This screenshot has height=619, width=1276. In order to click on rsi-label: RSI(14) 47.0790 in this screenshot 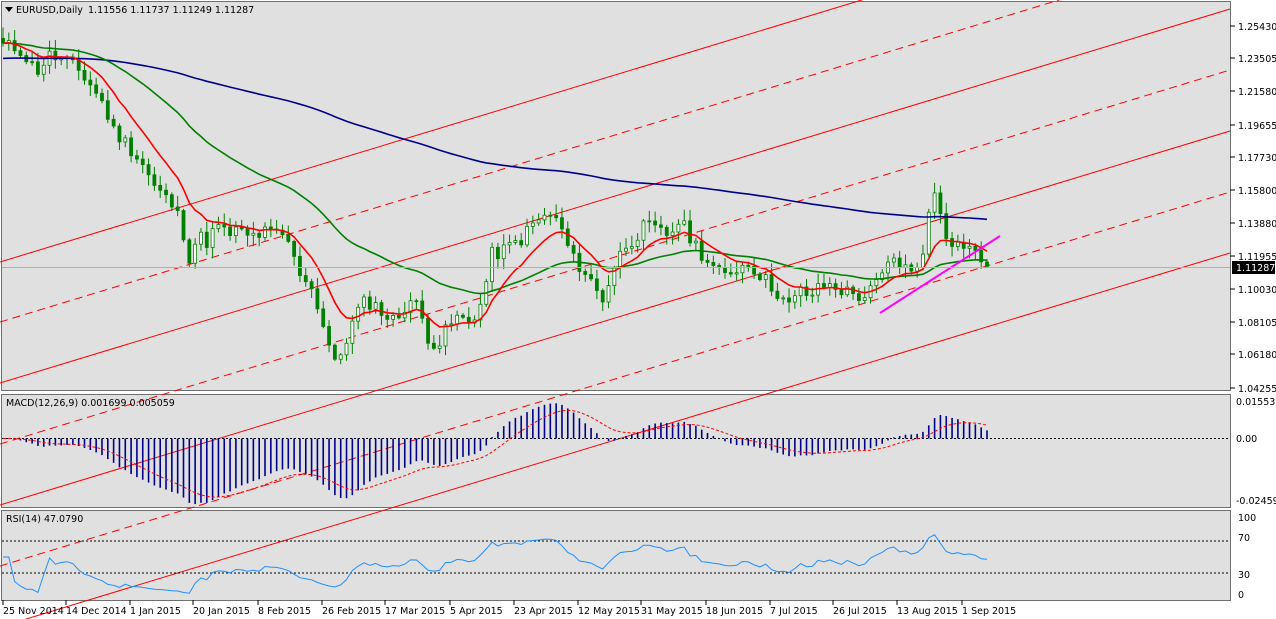, I will do `click(44, 519)`.